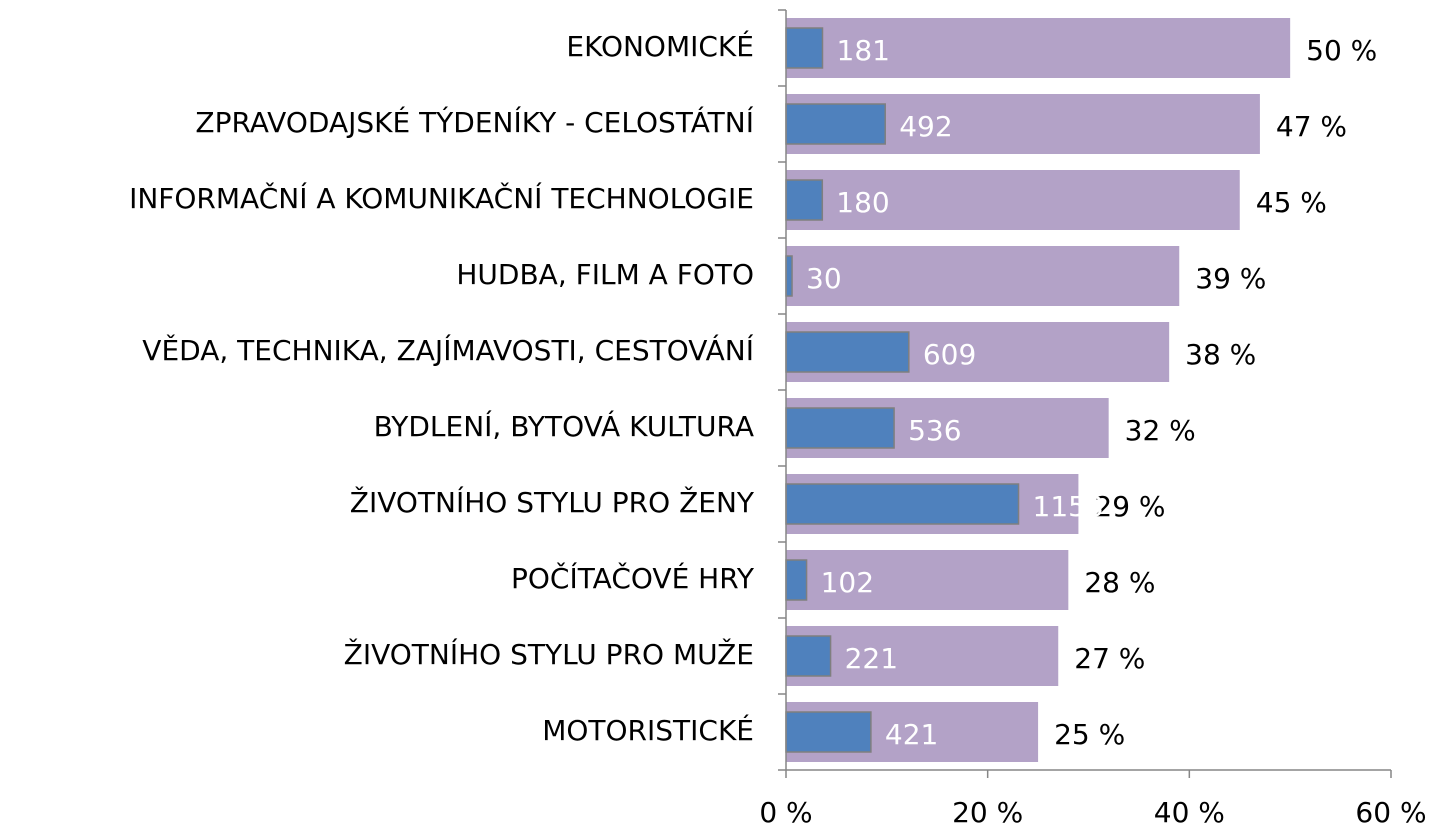 This screenshot has height=829, width=1437. I want to click on data-label: 29 %, so click(1129, 506).